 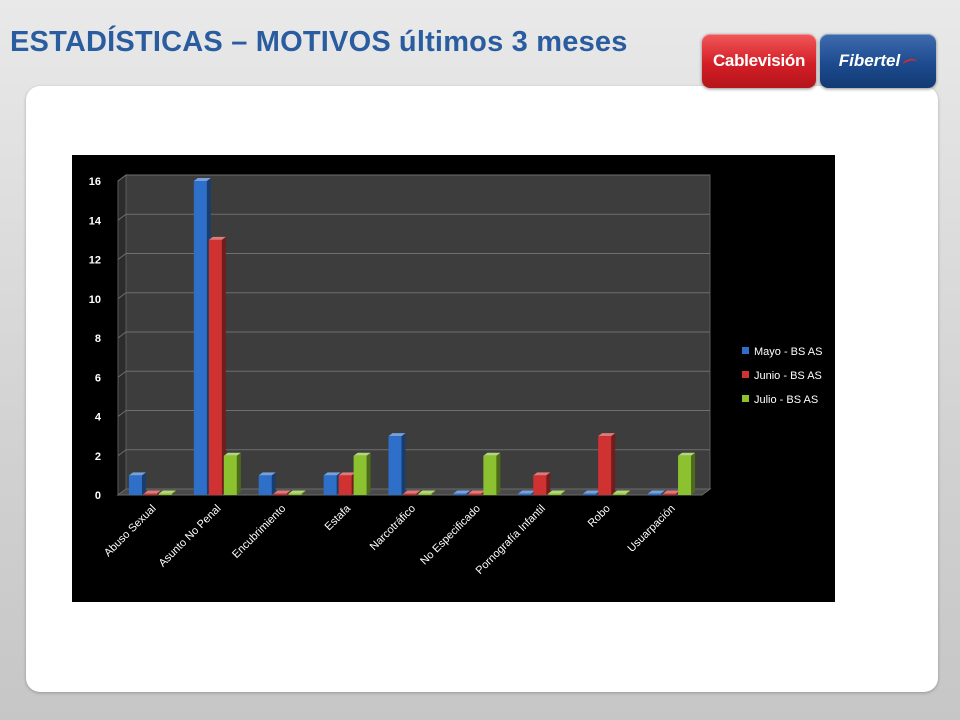 What do you see at coordinates (95, 300) in the screenshot?
I see `y-tick-label: 10` at bounding box center [95, 300].